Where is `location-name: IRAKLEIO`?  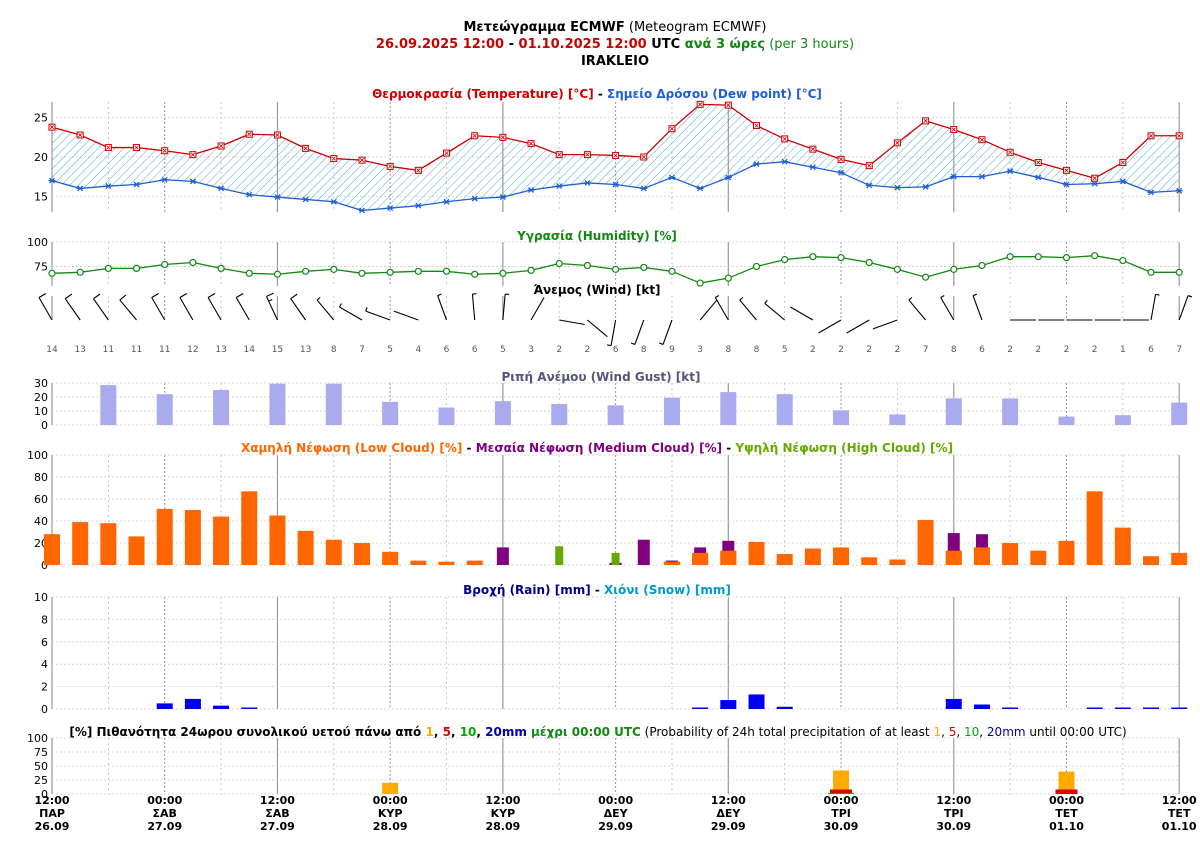 location-name: IRAKLEIO is located at coordinates (615, 61).